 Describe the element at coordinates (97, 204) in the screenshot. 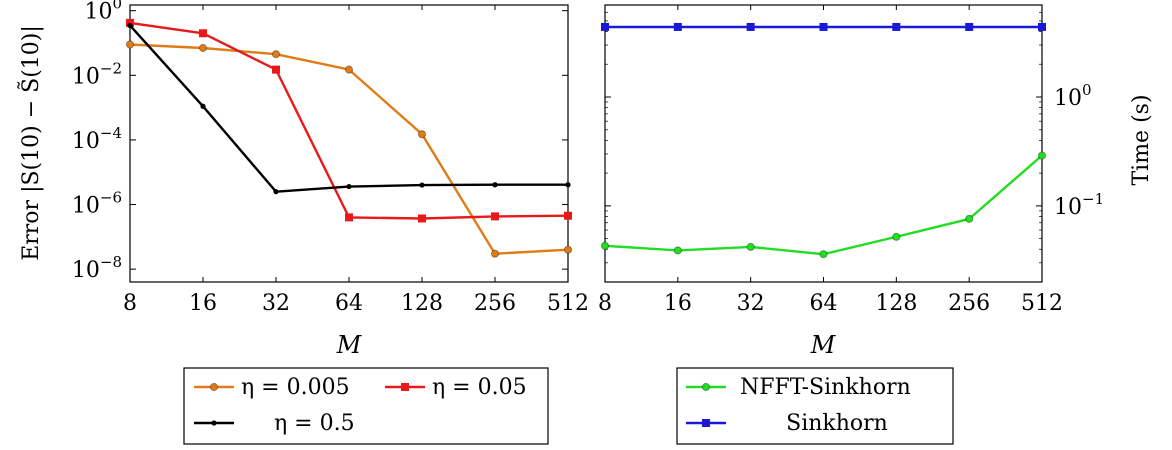

I see `error-y-tick-label: 10⁻⁶` at that location.